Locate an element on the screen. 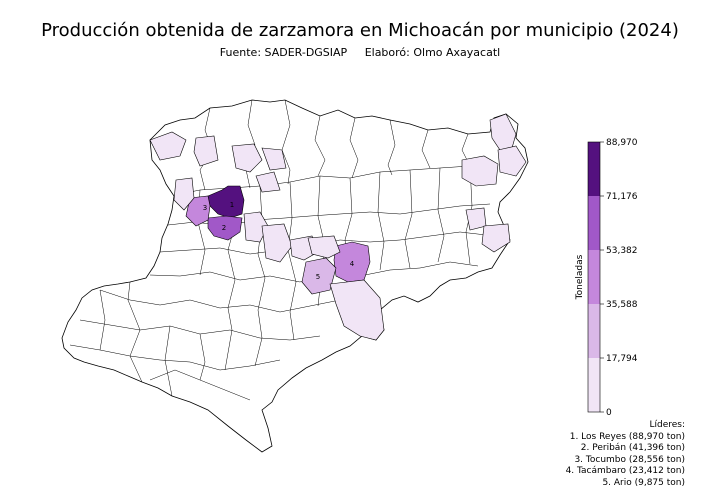 The image size is (720, 504). source-text: Fuente: SADER-DGSIAP is located at coordinates (283, 52).